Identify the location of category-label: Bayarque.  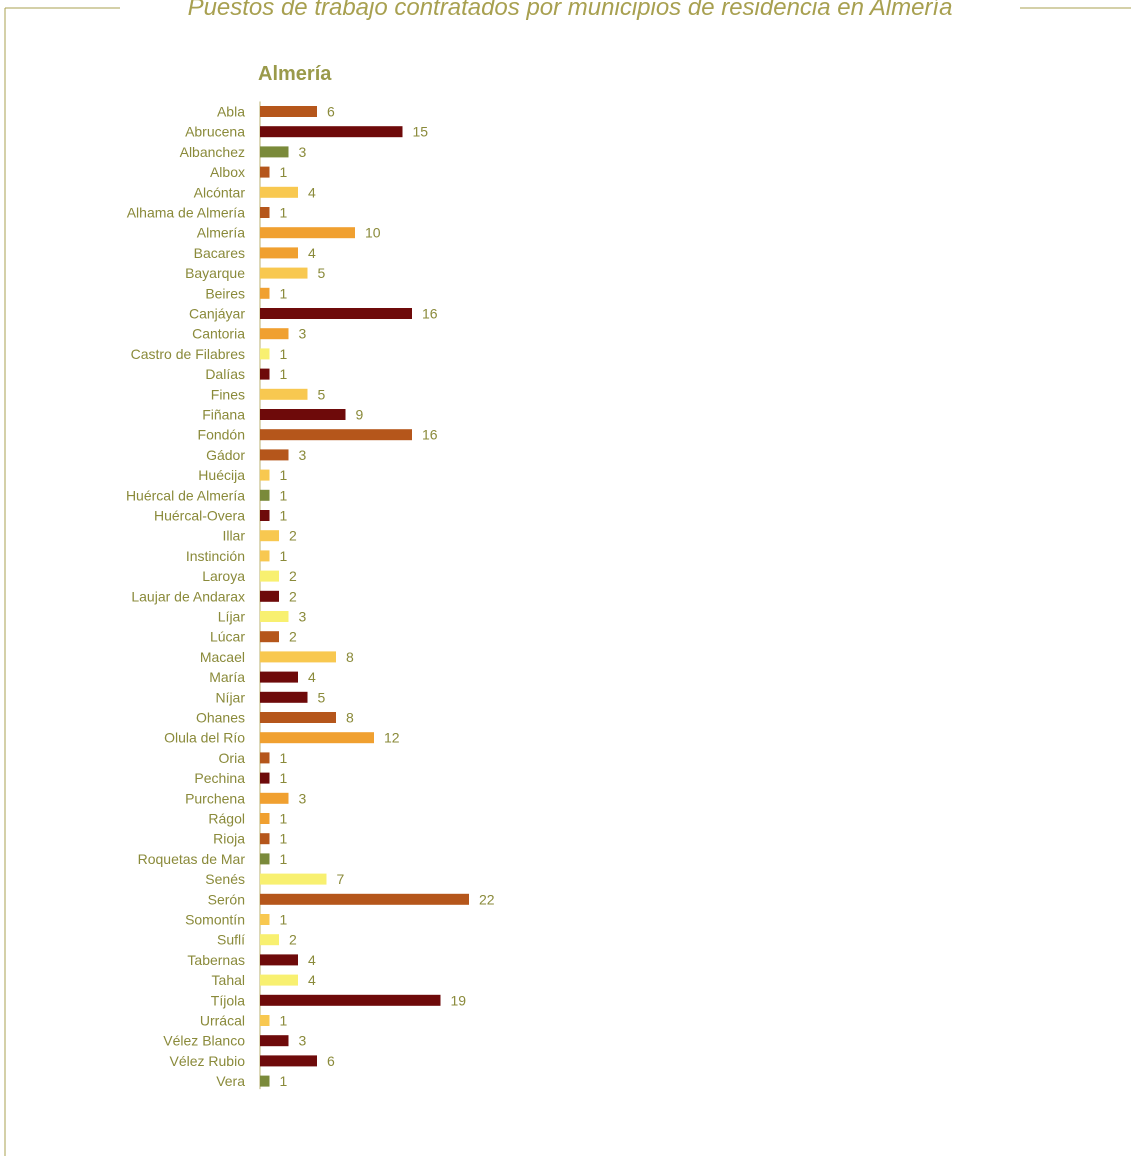
(215, 273).